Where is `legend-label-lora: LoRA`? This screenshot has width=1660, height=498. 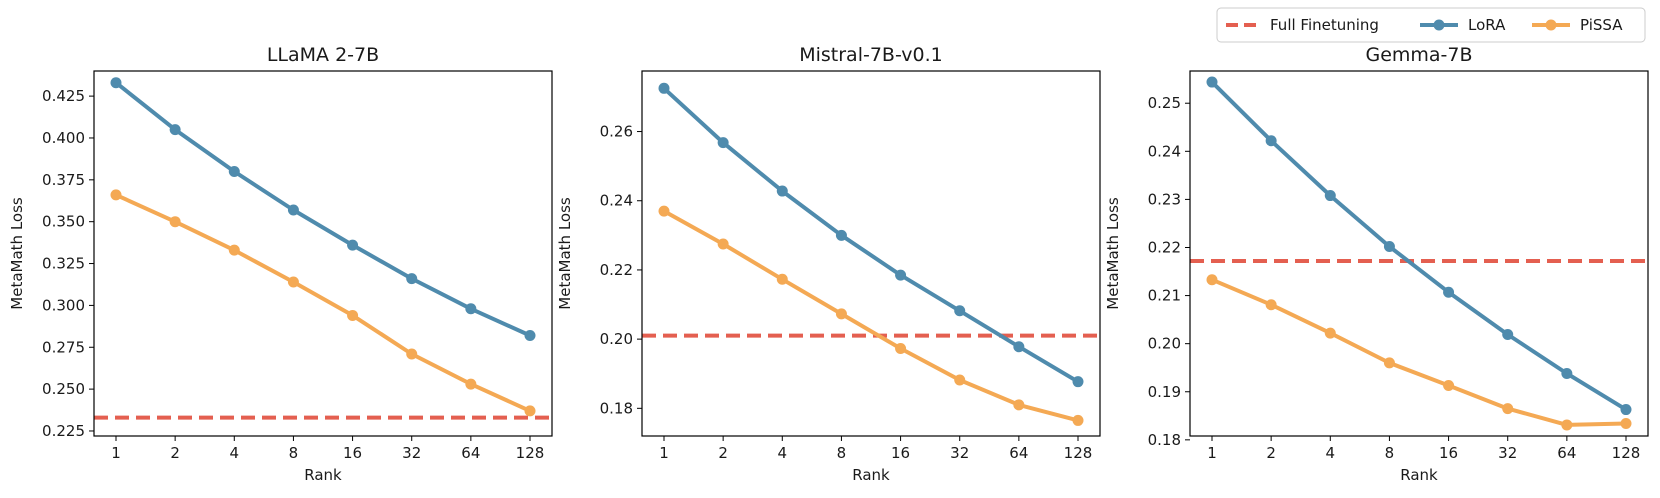 legend-label-lora: LoRA is located at coordinates (1487, 25).